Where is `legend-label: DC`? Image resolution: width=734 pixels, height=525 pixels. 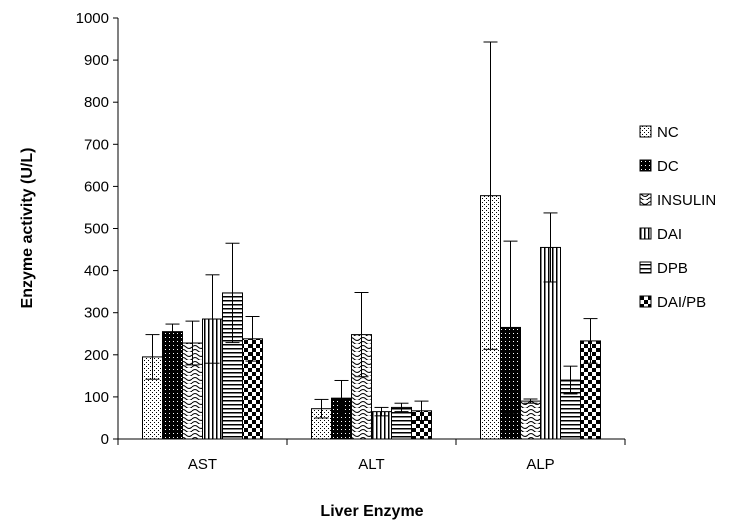 legend-label: DC is located at coordinates (668, 166).